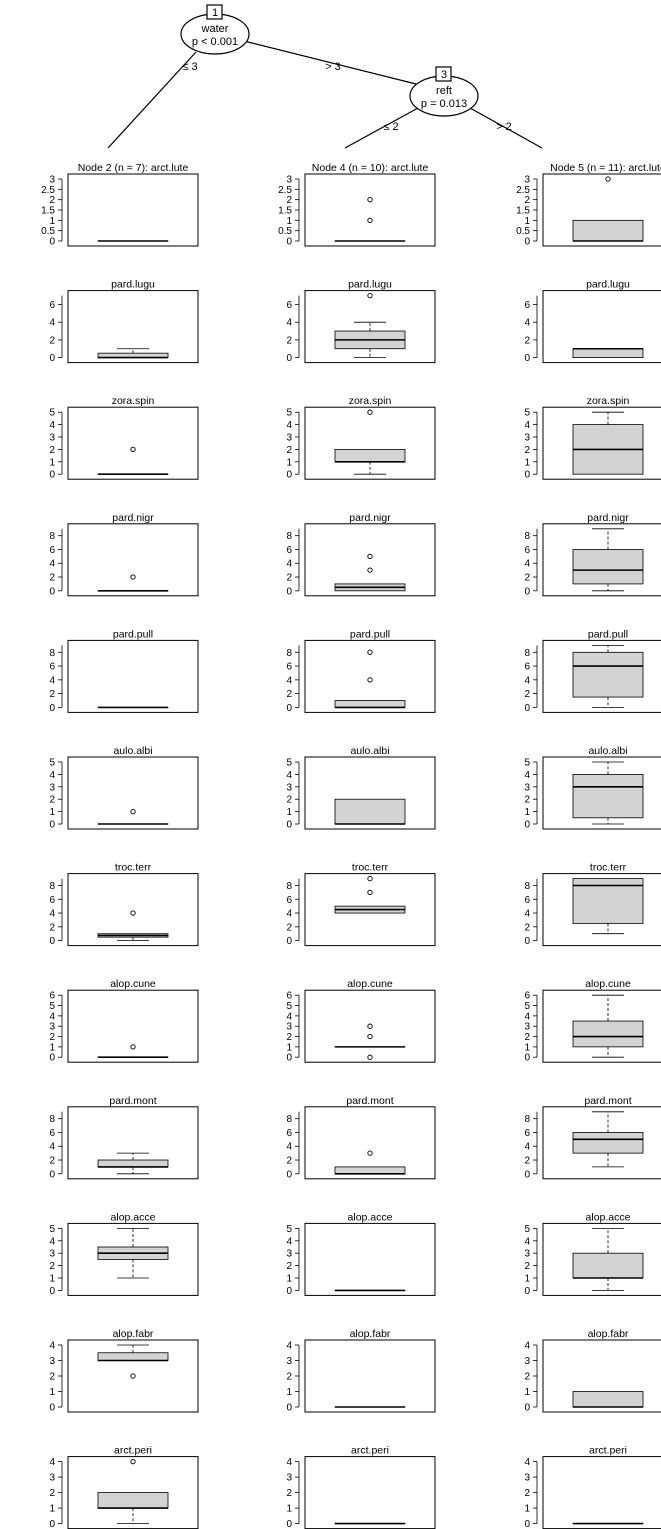 The width and height of the screenshot is (661, 1529). Describe the element at coordinates (361, 1371) in the screenshot. I see `panel-alop.fabr-col2: alop.fabr 0 1 2 3 4` at that location.